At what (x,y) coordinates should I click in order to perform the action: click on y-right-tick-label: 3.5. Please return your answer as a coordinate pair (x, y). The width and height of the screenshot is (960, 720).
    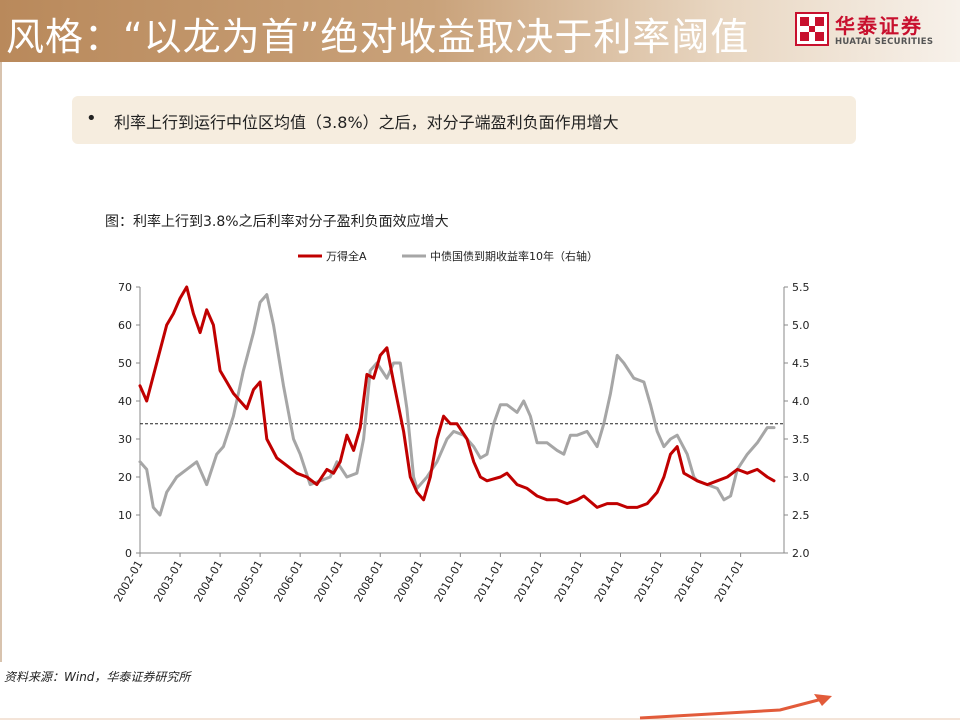
    Looking at the image, I should click on (801, 439).